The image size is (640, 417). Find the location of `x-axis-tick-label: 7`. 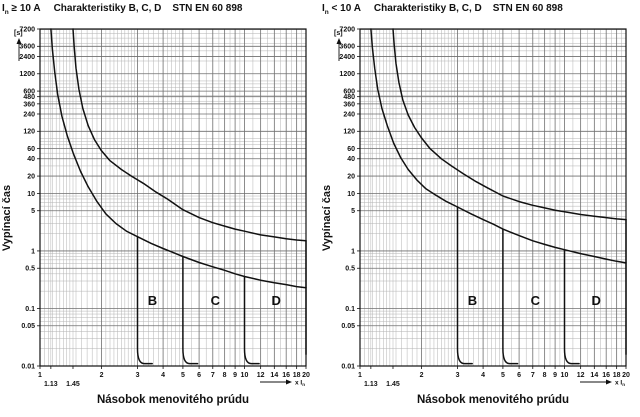

x-axis-tick-label: 7 is located at coordinates (533, 375).